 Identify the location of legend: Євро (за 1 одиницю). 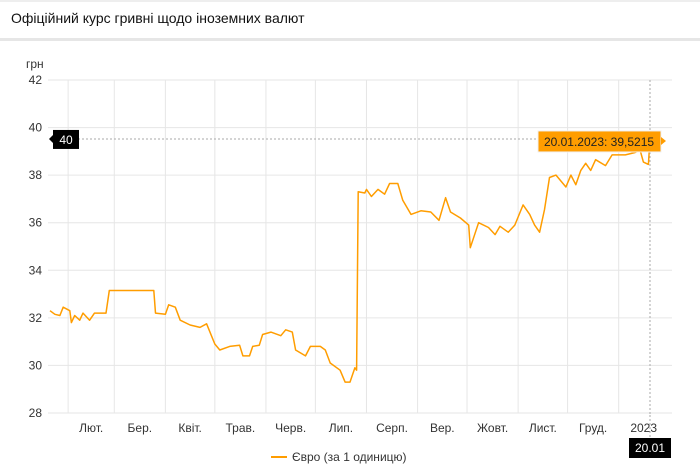
(339, 457).